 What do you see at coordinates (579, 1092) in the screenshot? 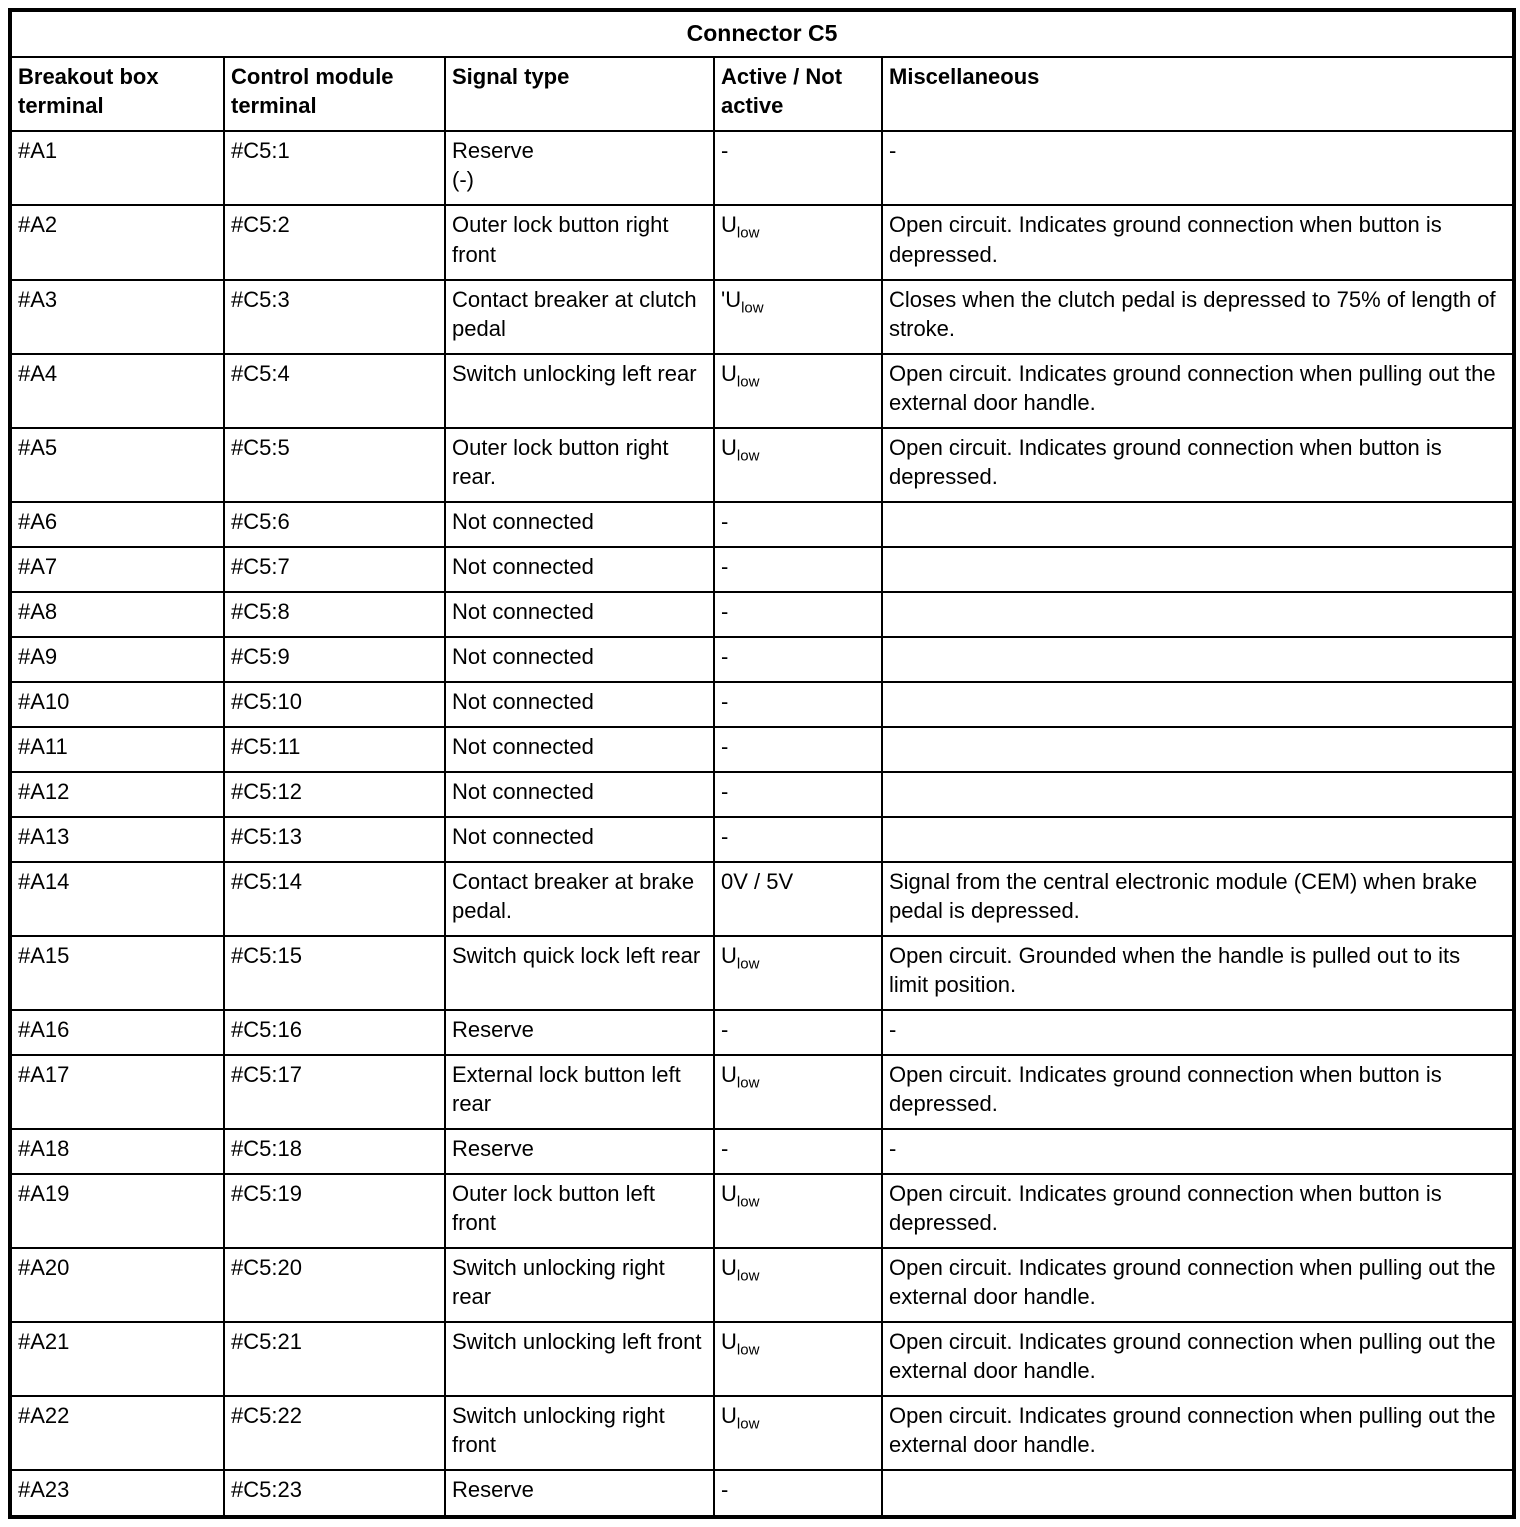
I see `signal-type-cell: External lock button left rear` at bounding box center [579, 1092].